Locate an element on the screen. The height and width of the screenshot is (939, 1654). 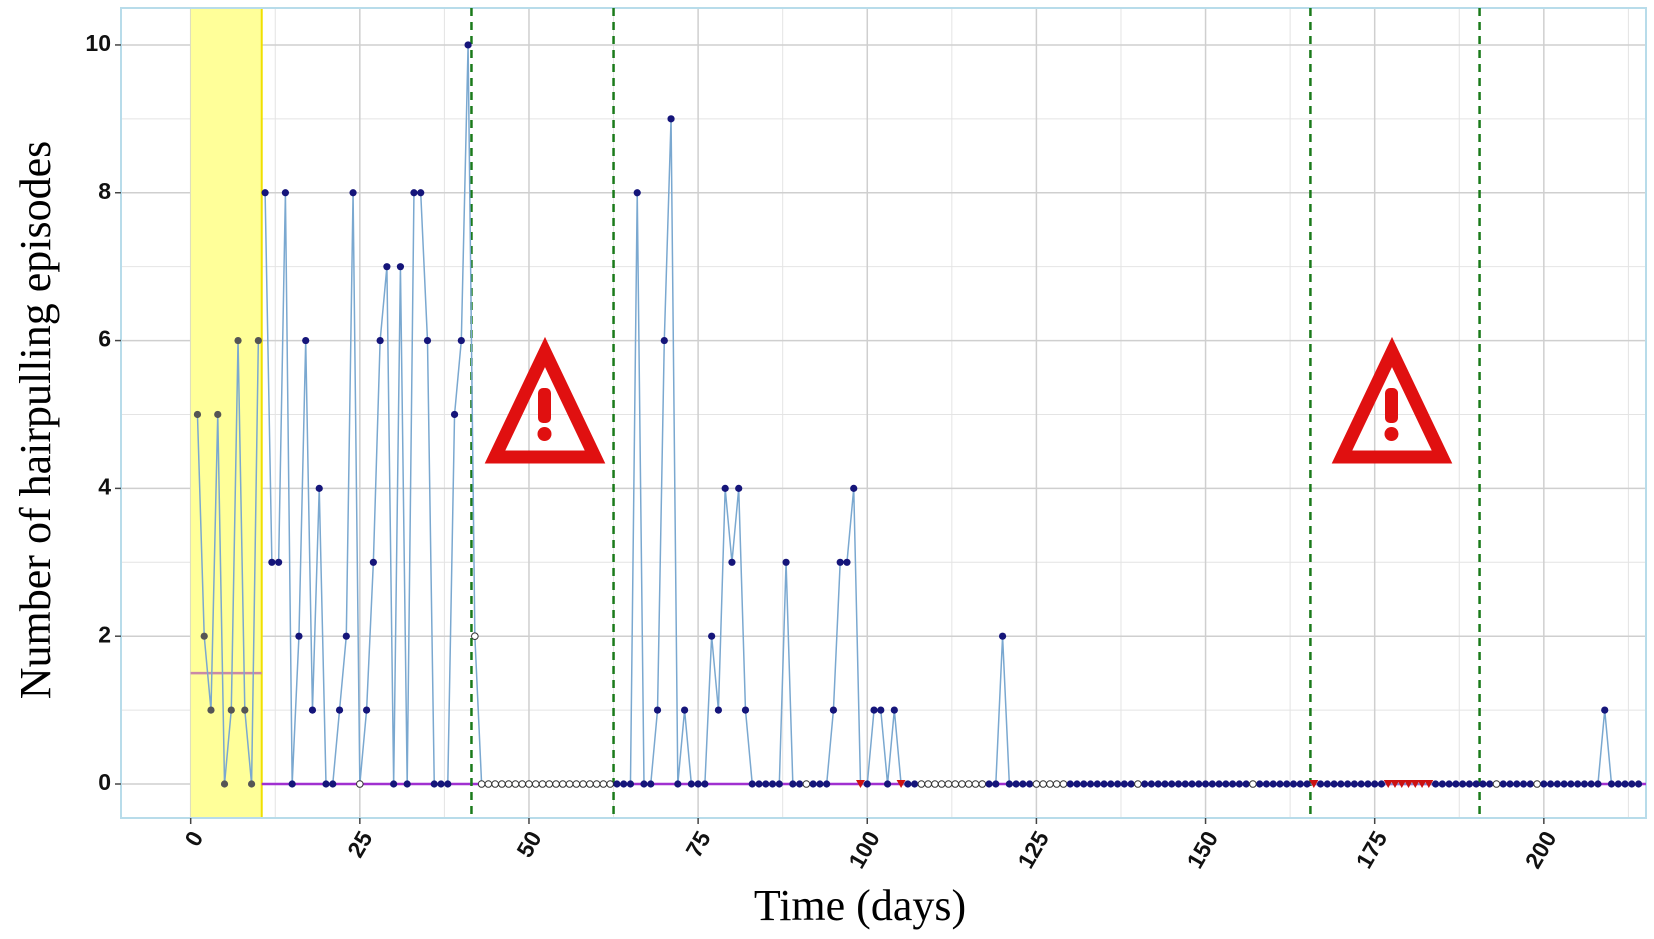
y-tick-label: 10 is located at coordinates (98, 43).